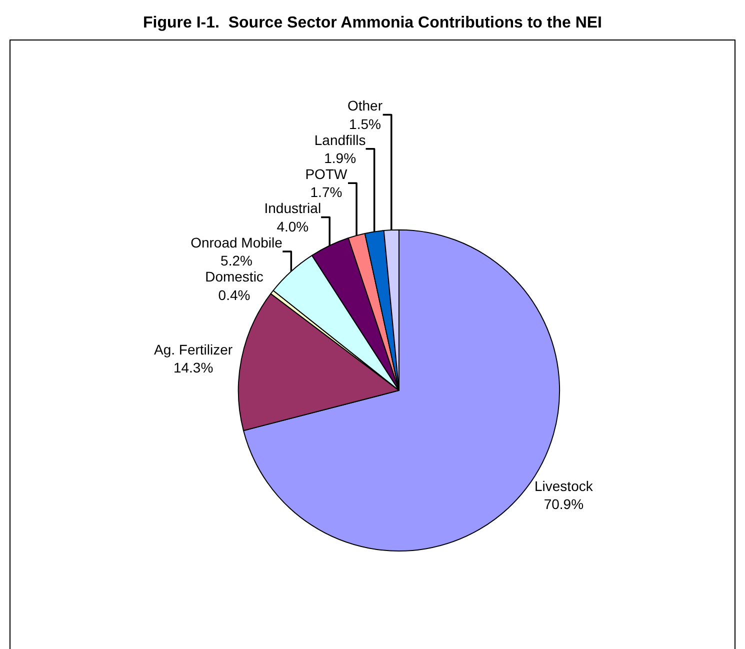 The height and width of the screenshot is (649, 745). I want to click on slice-label: Livestock, so click(564, 486).